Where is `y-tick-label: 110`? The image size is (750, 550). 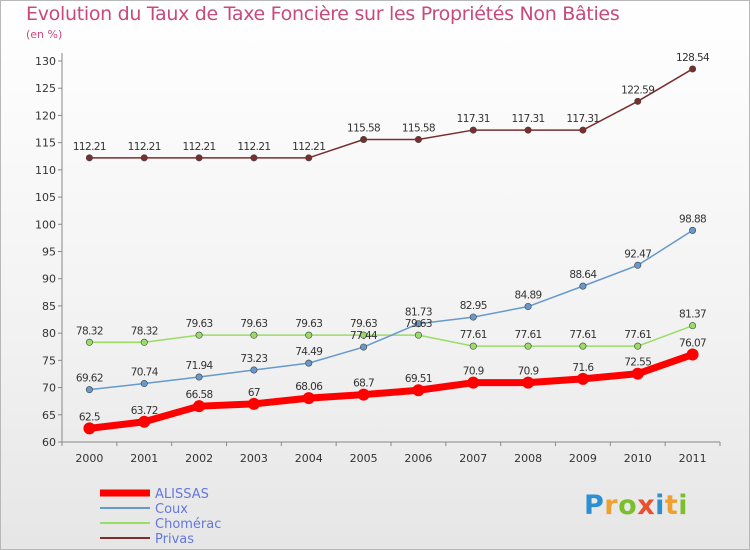
y-tick-label: 110 is located at coordinates (45, 170).